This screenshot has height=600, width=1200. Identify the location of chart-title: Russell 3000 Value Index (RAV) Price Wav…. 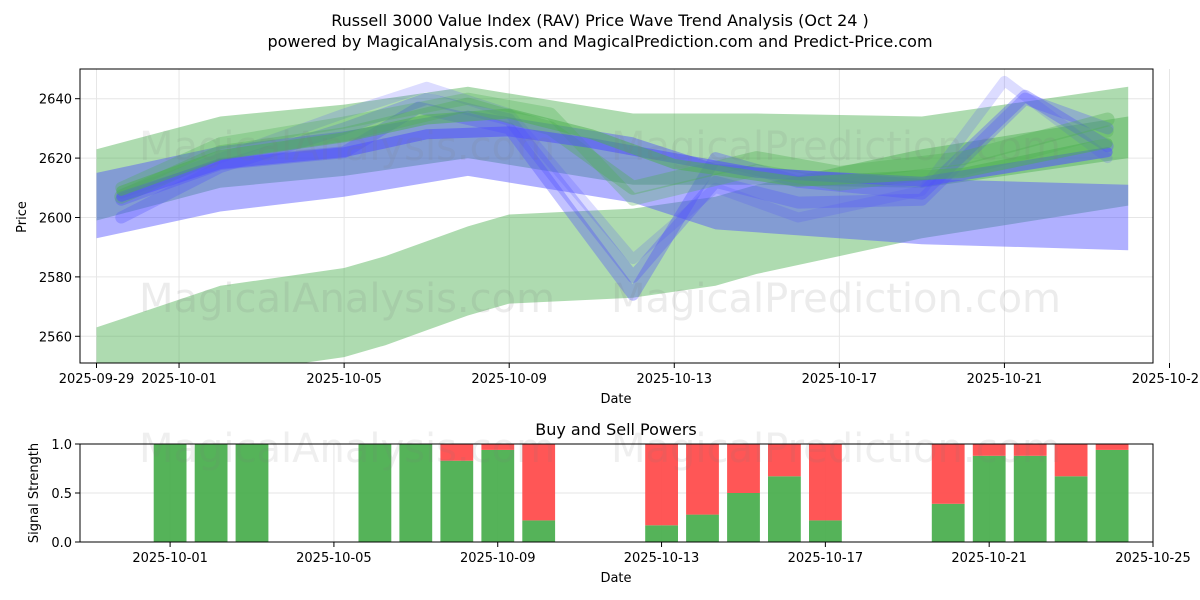
(600, 20).